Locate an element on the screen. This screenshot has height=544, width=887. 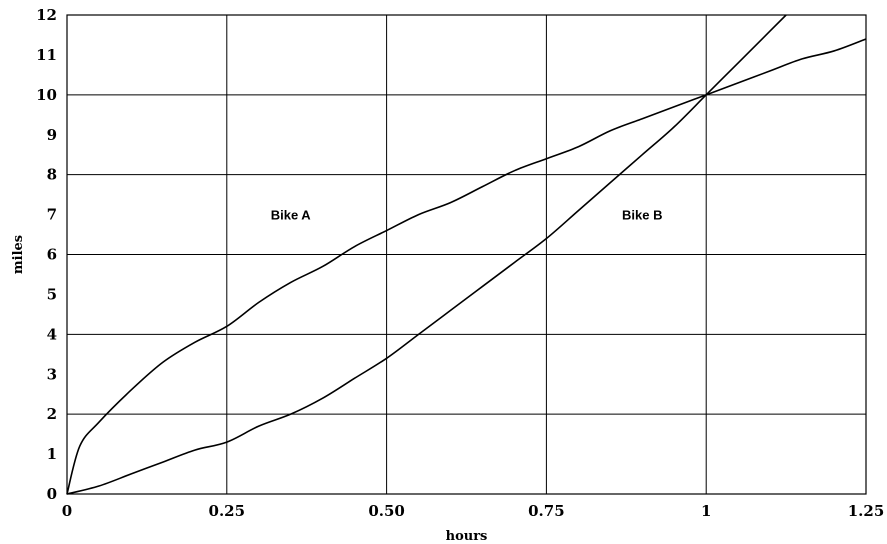
x-tick-label: 0.50 is located at coordinates (386, 511).